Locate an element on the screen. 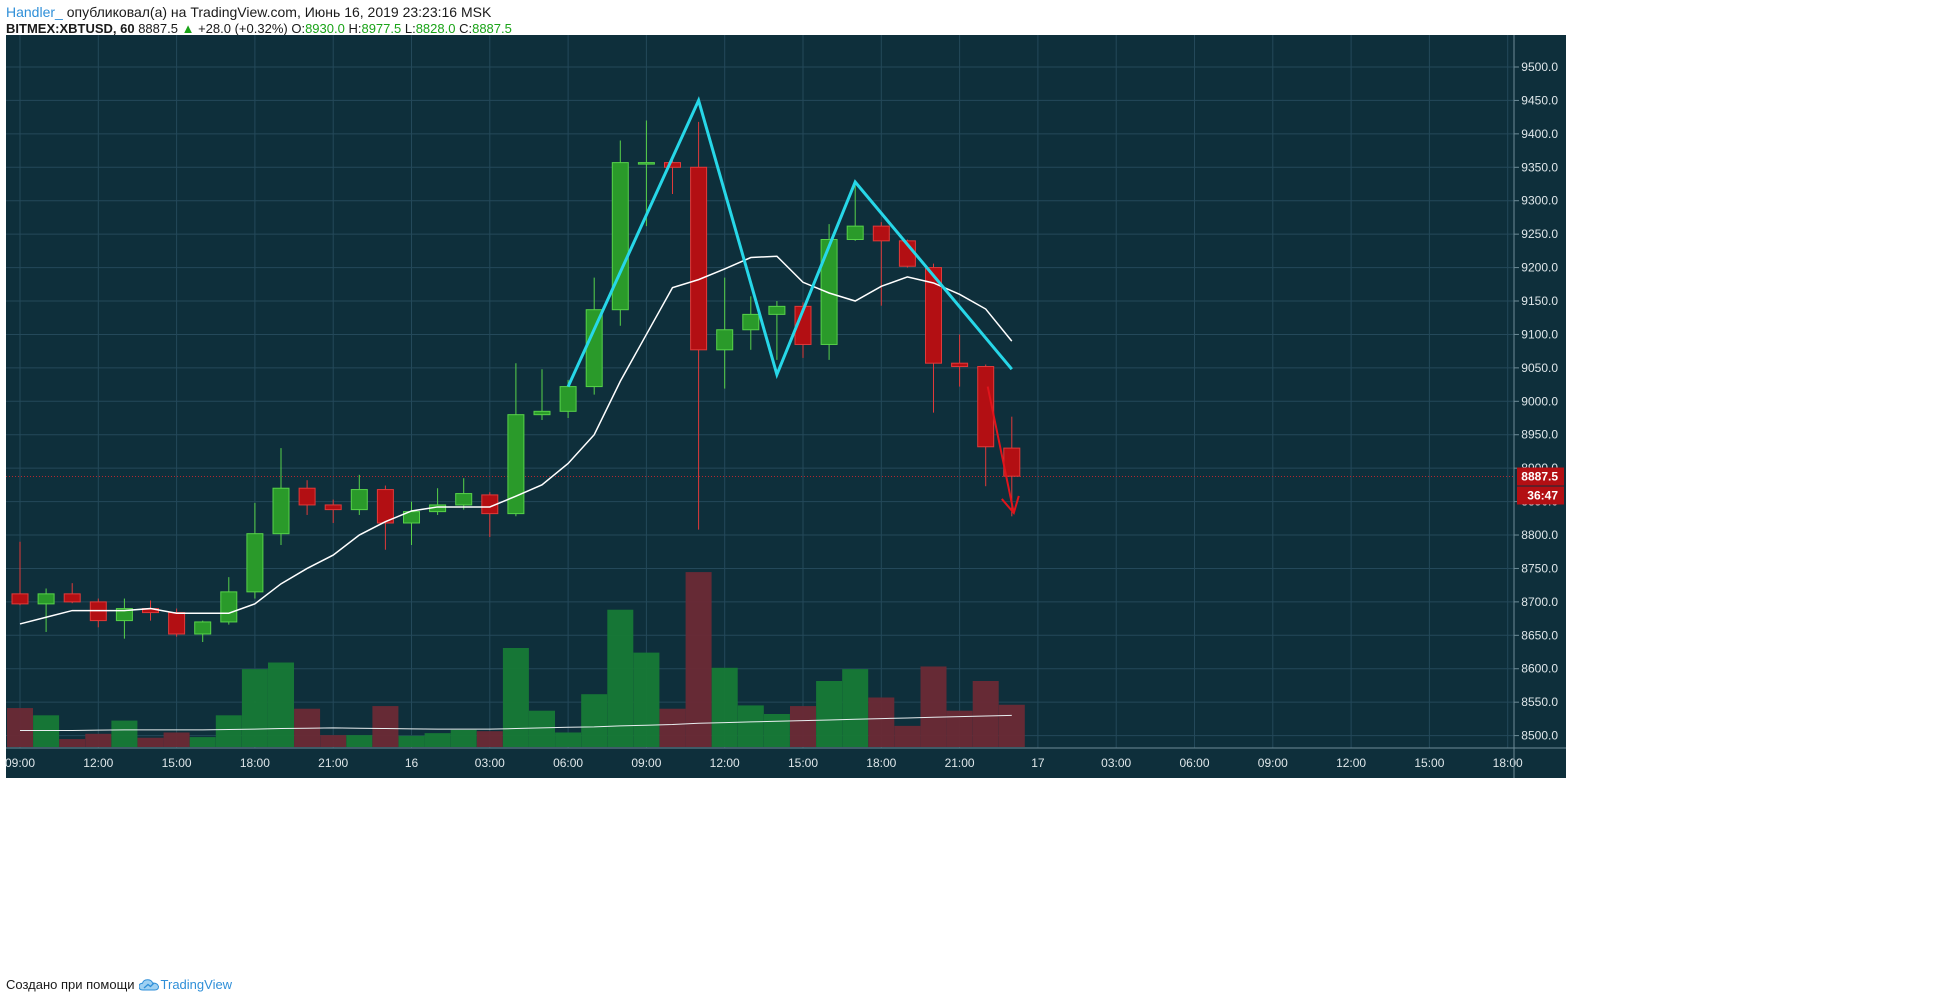 This screenshot has width=1956, height=1003. current-price-tag is located at coordinates (1540, 476).